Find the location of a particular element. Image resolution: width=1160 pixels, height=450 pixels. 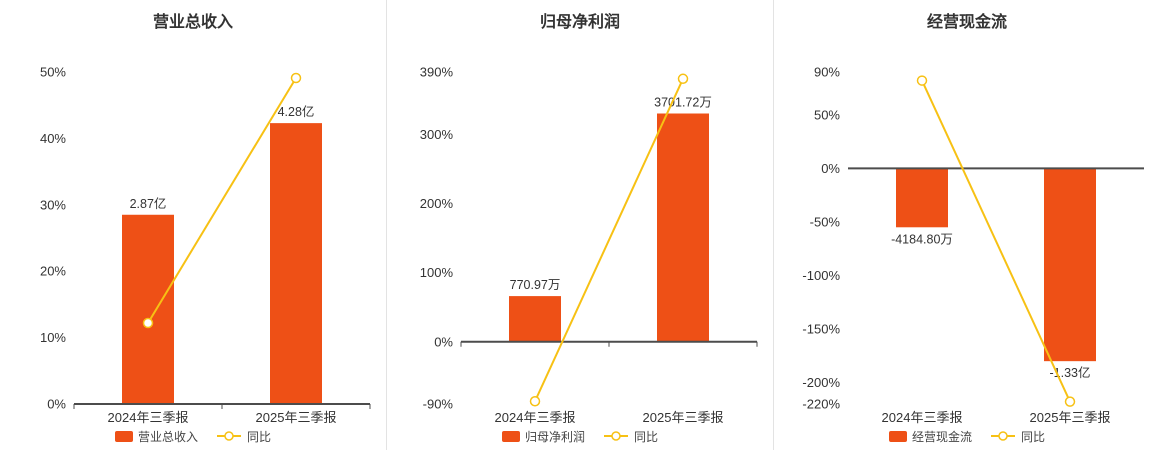

y-tick-label: 20% is located at coordinates (53, 271).